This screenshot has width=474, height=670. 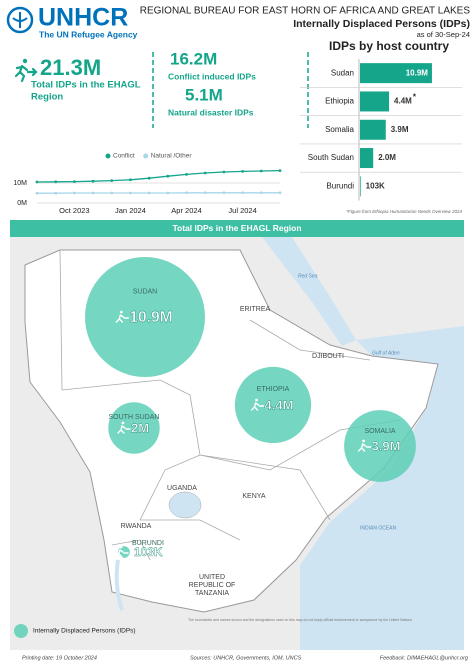 What do you see at coordinates (246, 658) in the screenshot?
I see `footer: Sources: UNHCR, Governments, IOM, UNCS` at bounding box center [246, 658].